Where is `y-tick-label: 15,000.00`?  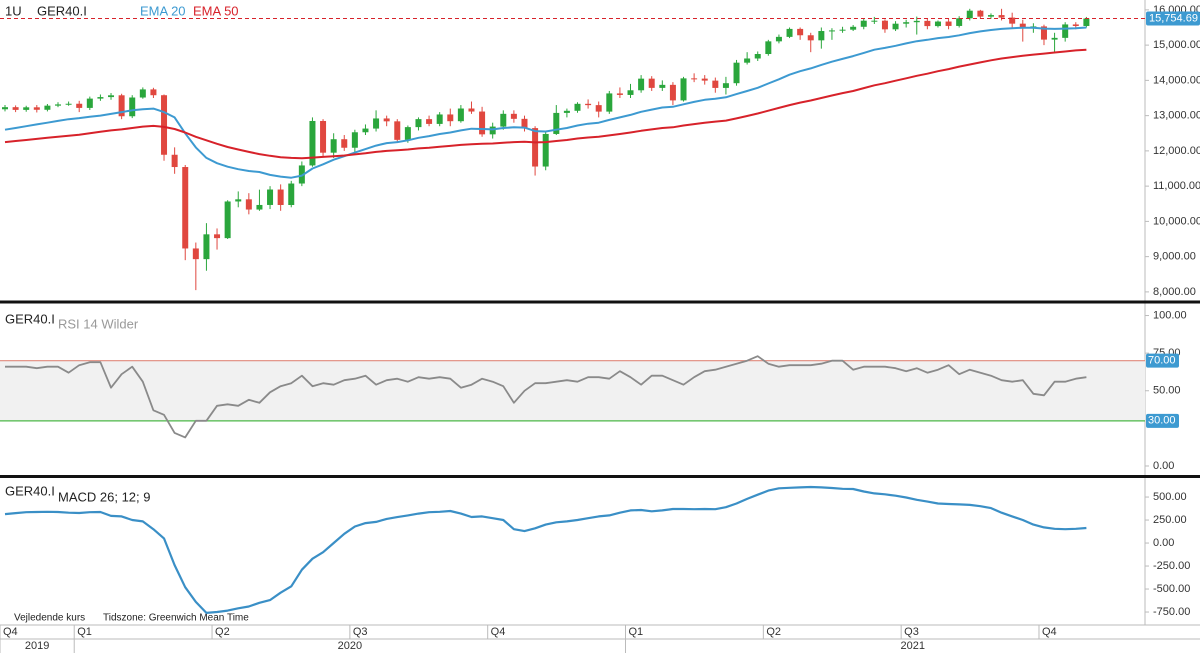
y-tick-label: 15,000.00 is located at coordinates (1176, 45).